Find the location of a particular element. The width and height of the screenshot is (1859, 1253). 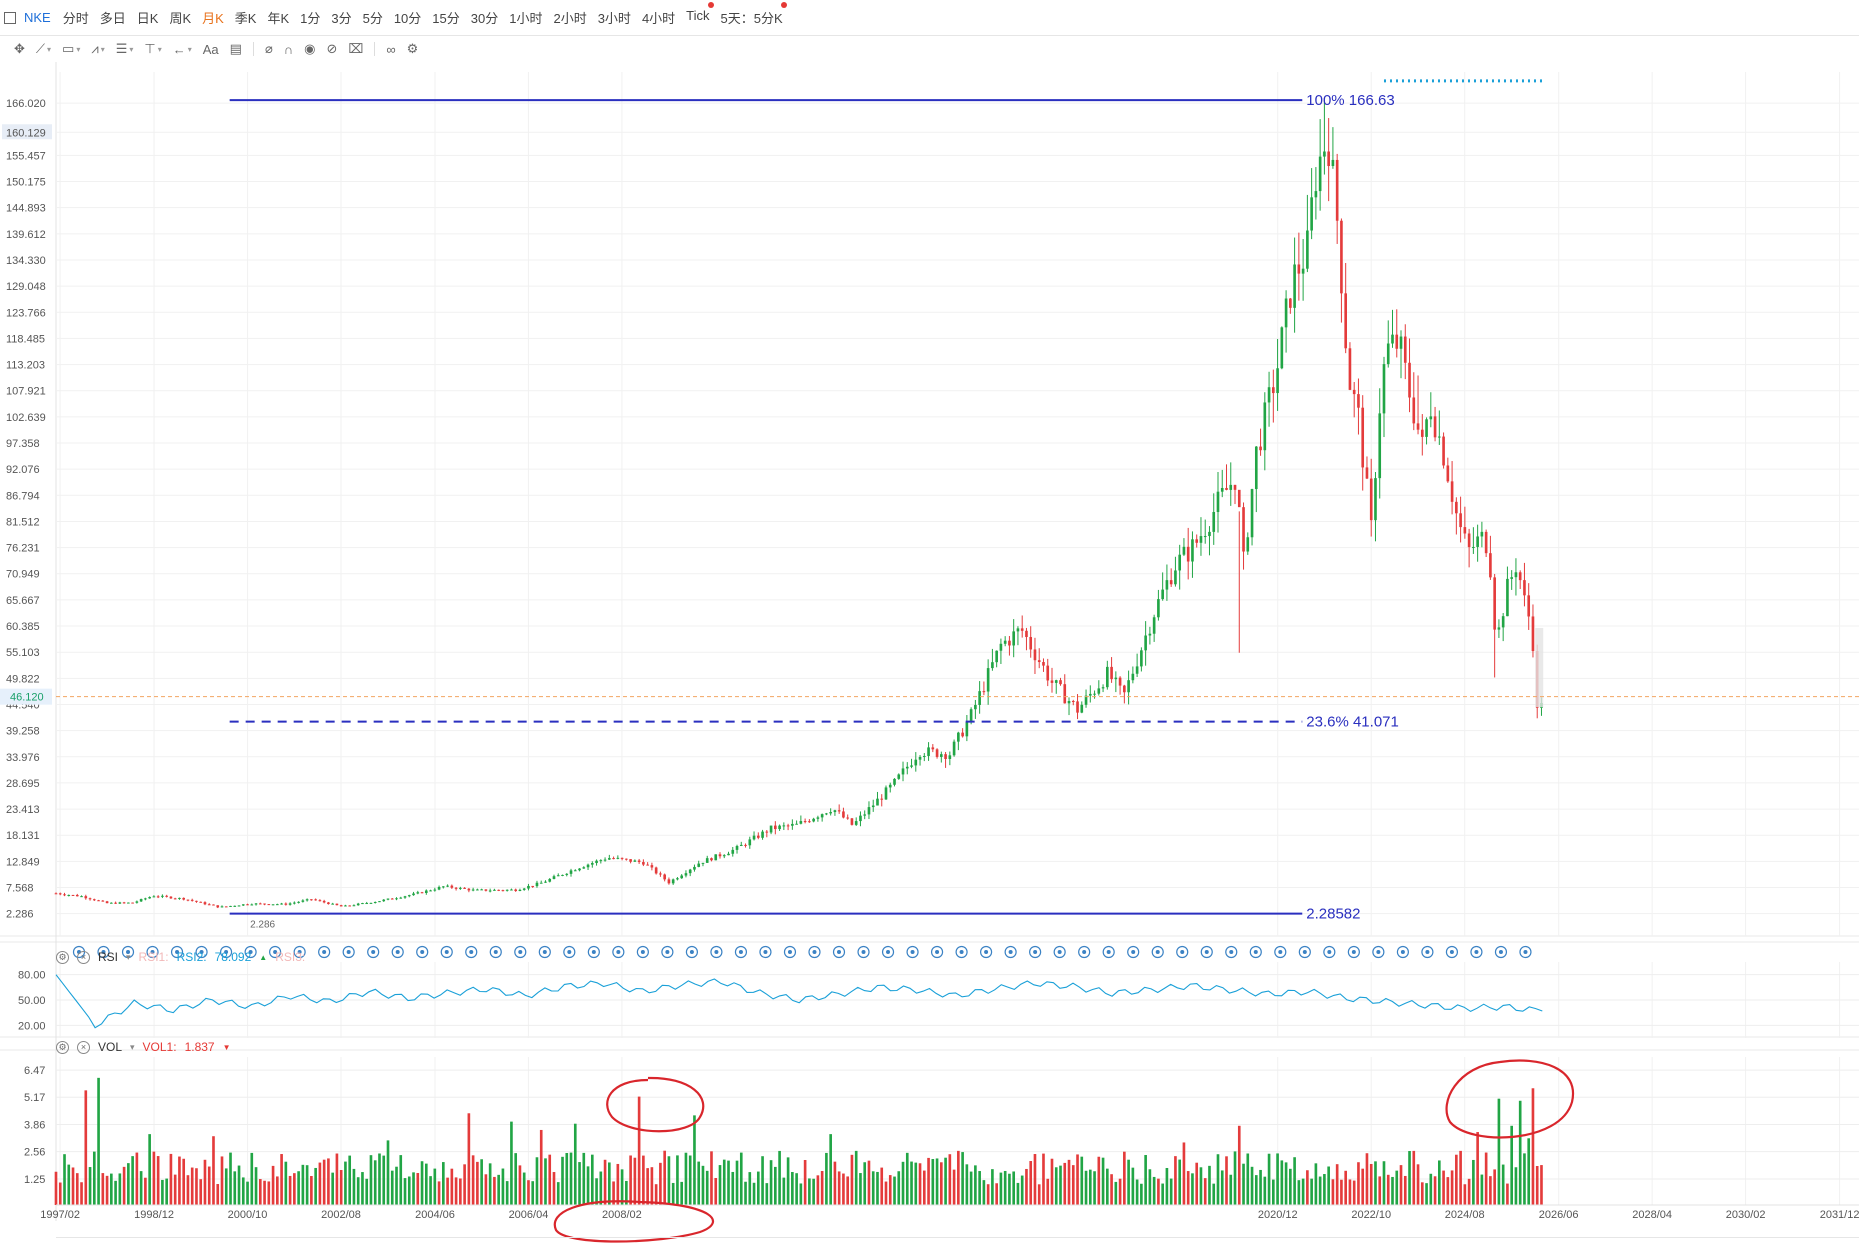

period-option: 4小时 is located at coordinates (658, 18).